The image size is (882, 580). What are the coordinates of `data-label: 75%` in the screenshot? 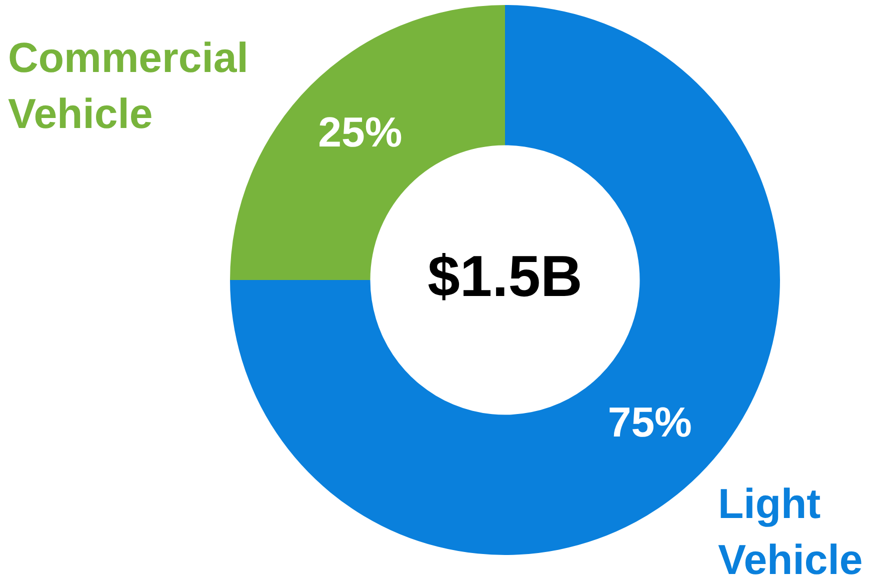 It's located at (650, 422).